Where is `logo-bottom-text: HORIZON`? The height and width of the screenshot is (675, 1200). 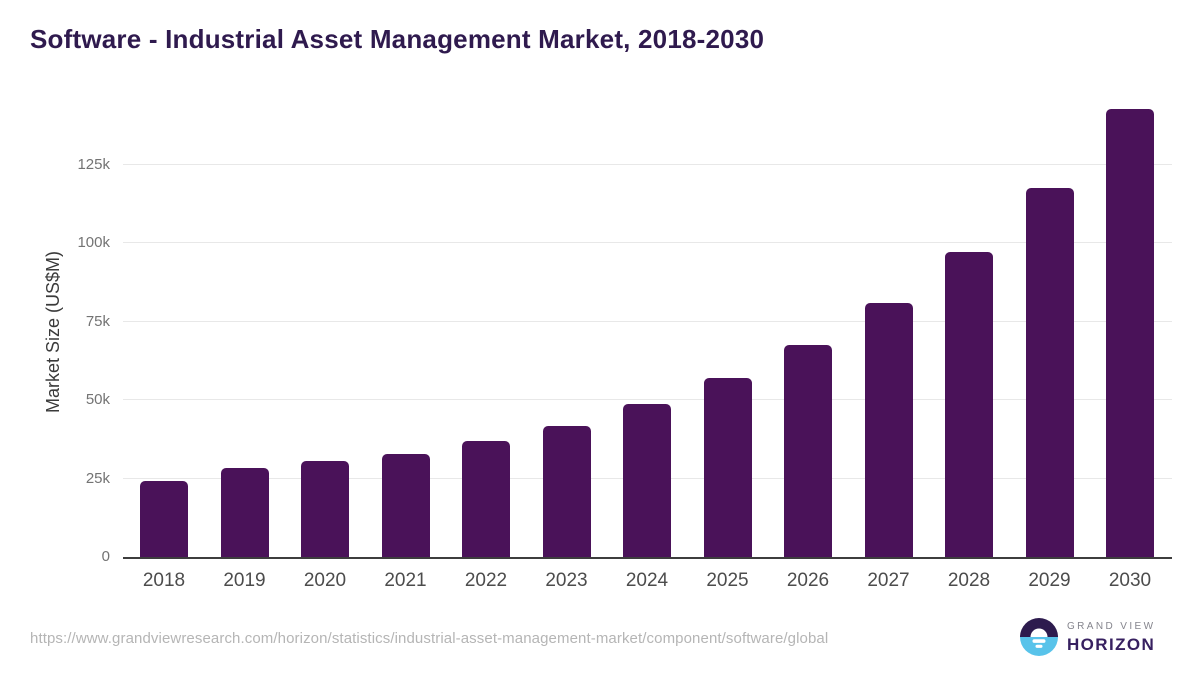
logo-bottom-text: HORIZON is located at coordinates (1111, 644).